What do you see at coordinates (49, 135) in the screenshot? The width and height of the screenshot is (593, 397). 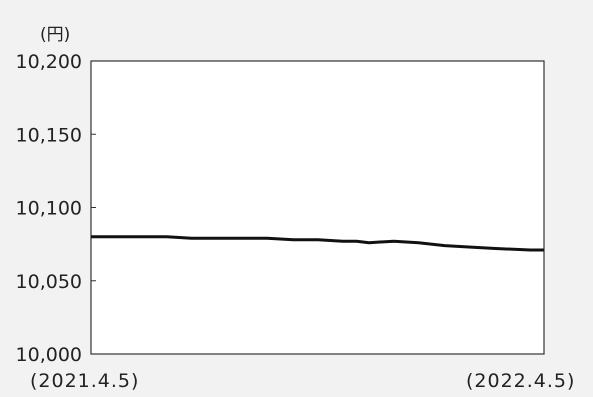 I see `y-tick-label: 10,150` at bounding box center [49, 135].